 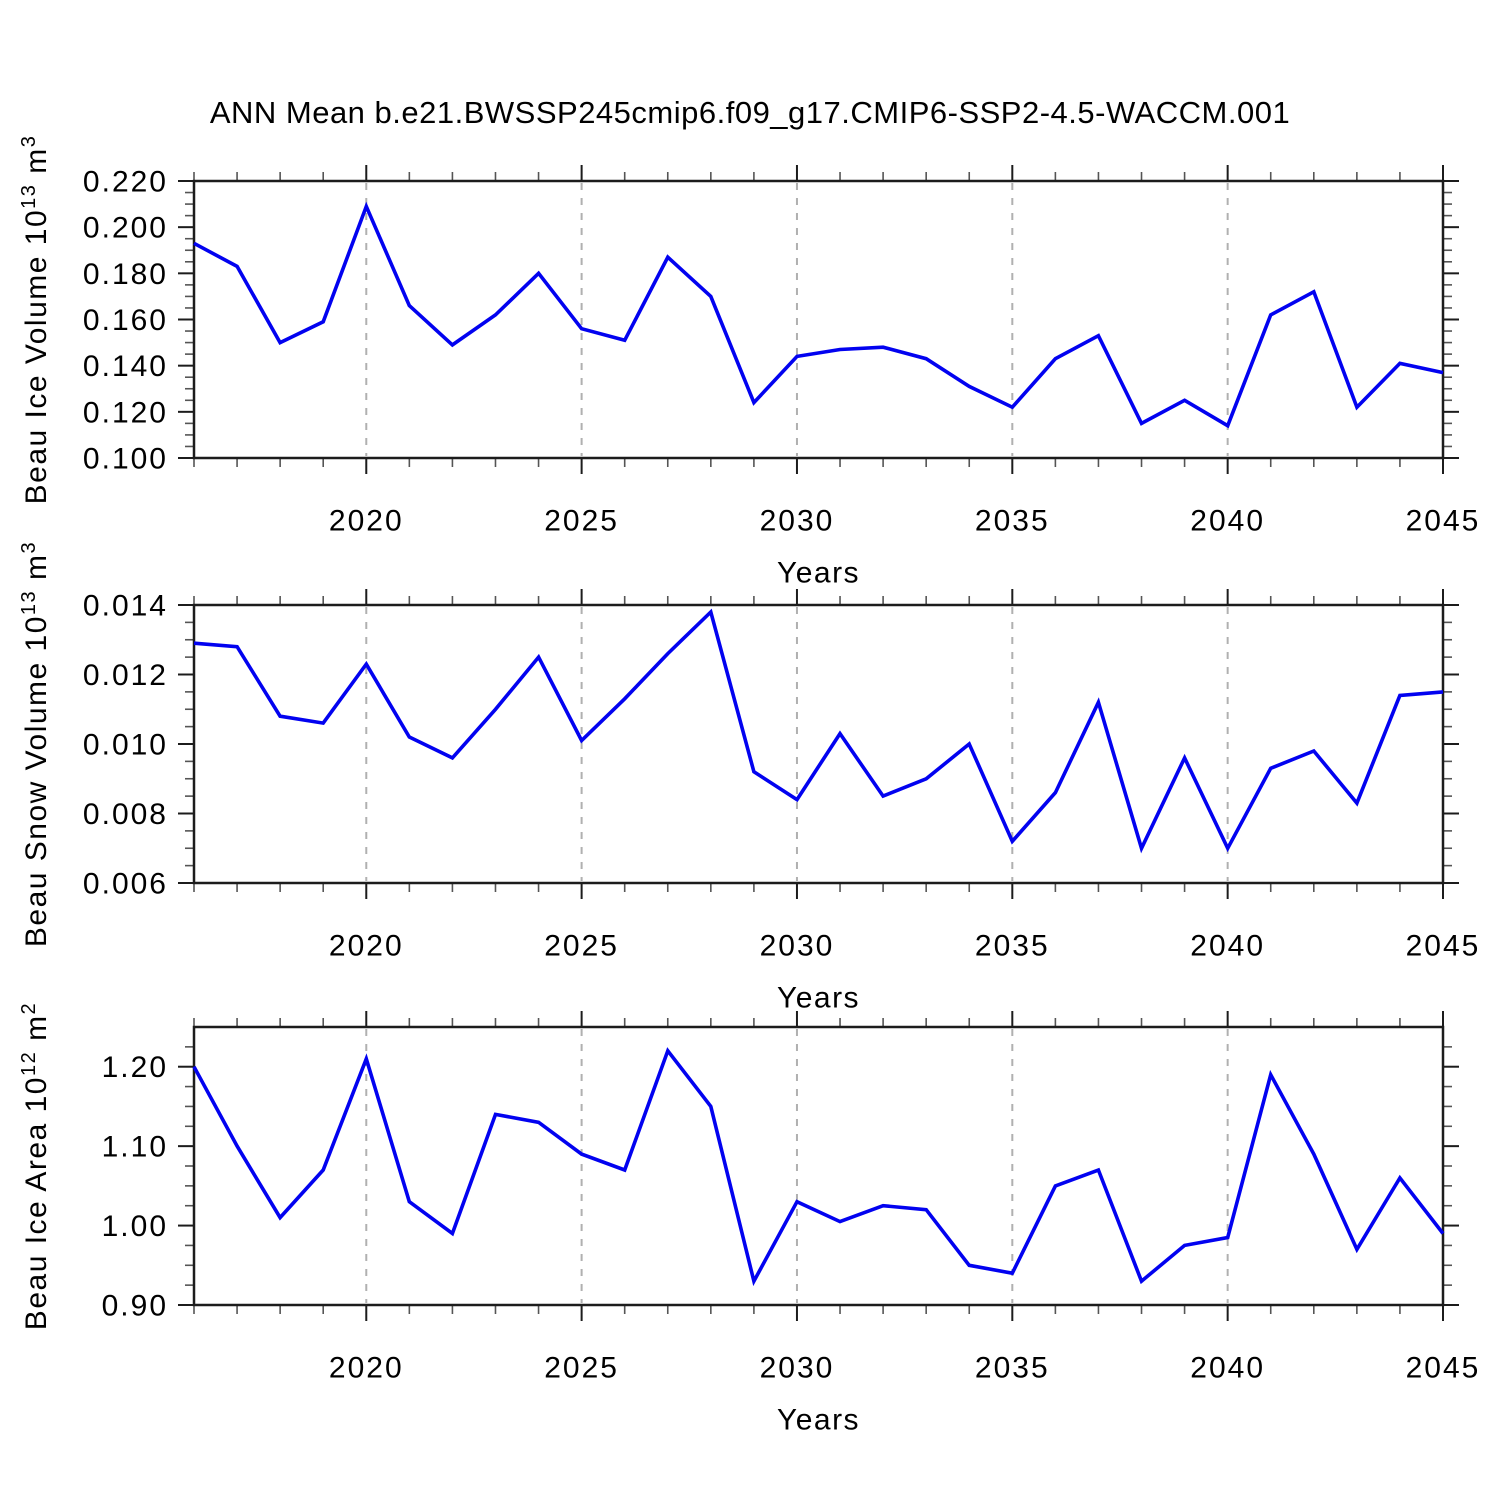 I want to click on svg-text: 1.00, so click(x=135, y=1226).